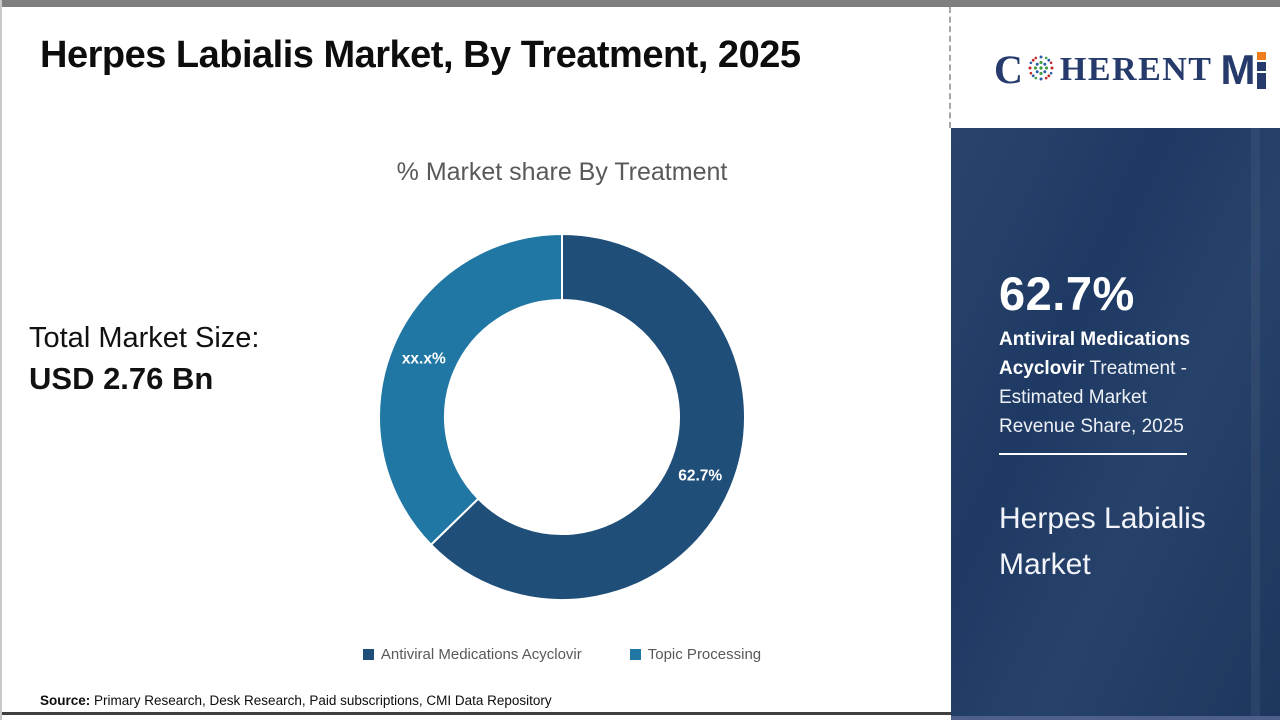  Describe the element at coordinates (144, 338) in the screenshot. I see `total-market-size-label: Total Market Size:` at that location.